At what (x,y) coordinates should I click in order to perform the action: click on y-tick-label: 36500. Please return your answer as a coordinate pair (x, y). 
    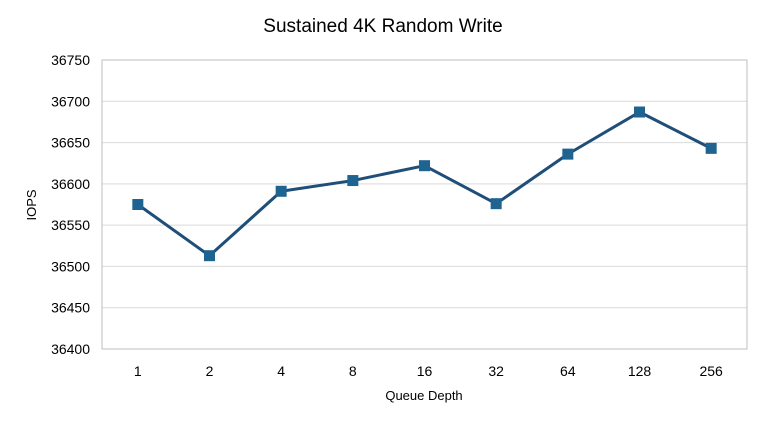
    Looking at the image, I should click on (70, 266).